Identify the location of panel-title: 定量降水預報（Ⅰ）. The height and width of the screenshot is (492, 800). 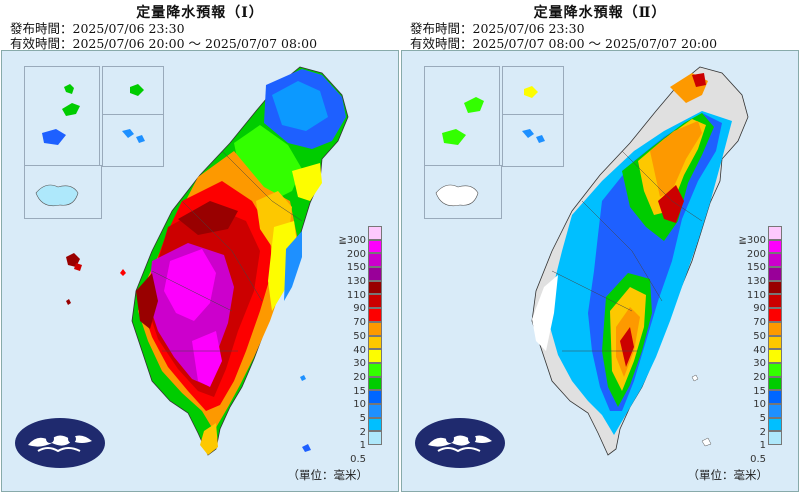
(200, 13).